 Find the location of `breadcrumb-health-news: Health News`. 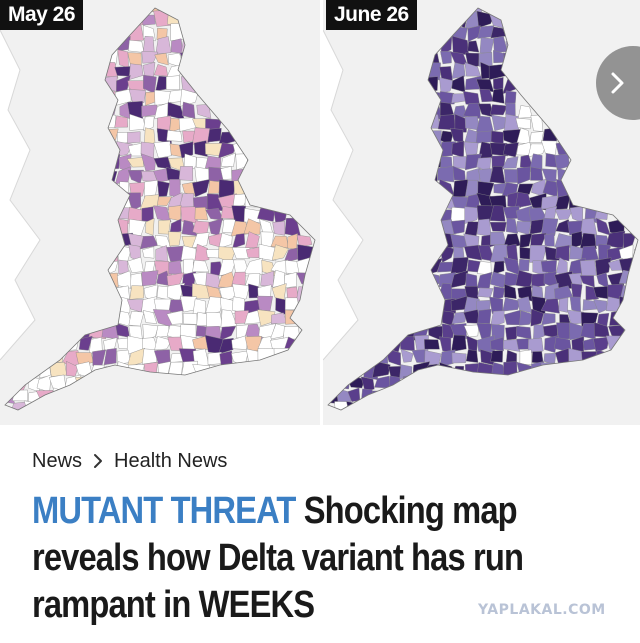

breadcrumb-health-news: Health News is located at coordinates (171, 460).